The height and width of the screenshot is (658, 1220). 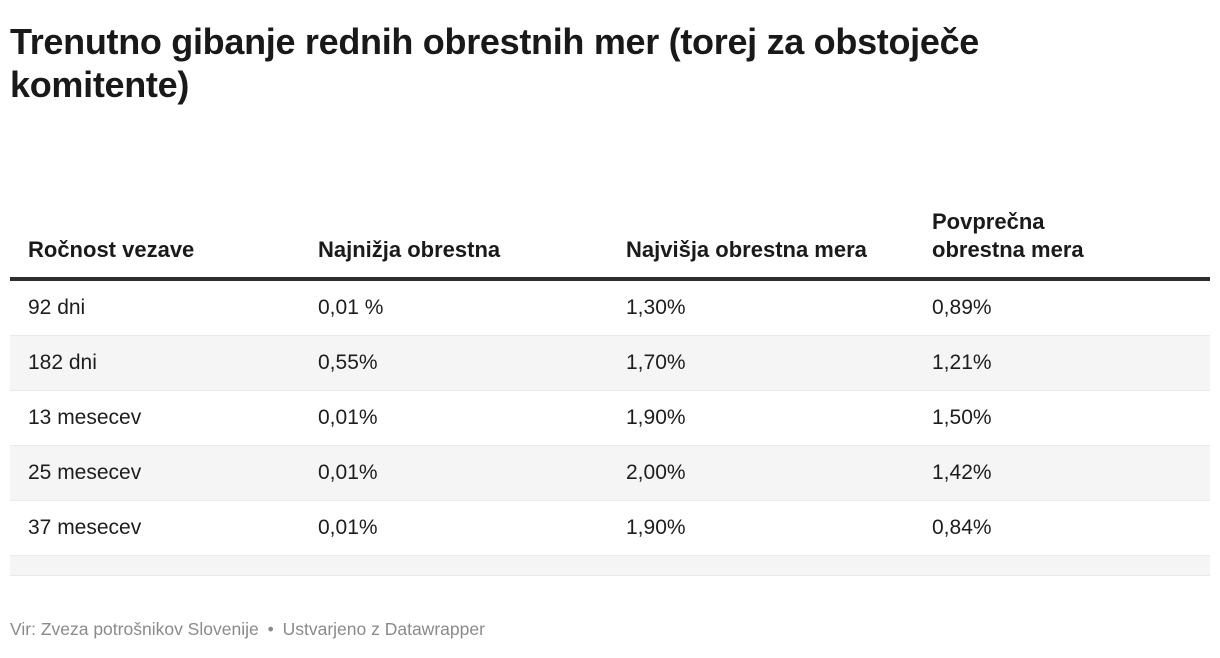 What do you see at coordinates (462, 363) in the screenshot?
I see `cell-najnizja: 0,55%` at bounding box center [462, 363].